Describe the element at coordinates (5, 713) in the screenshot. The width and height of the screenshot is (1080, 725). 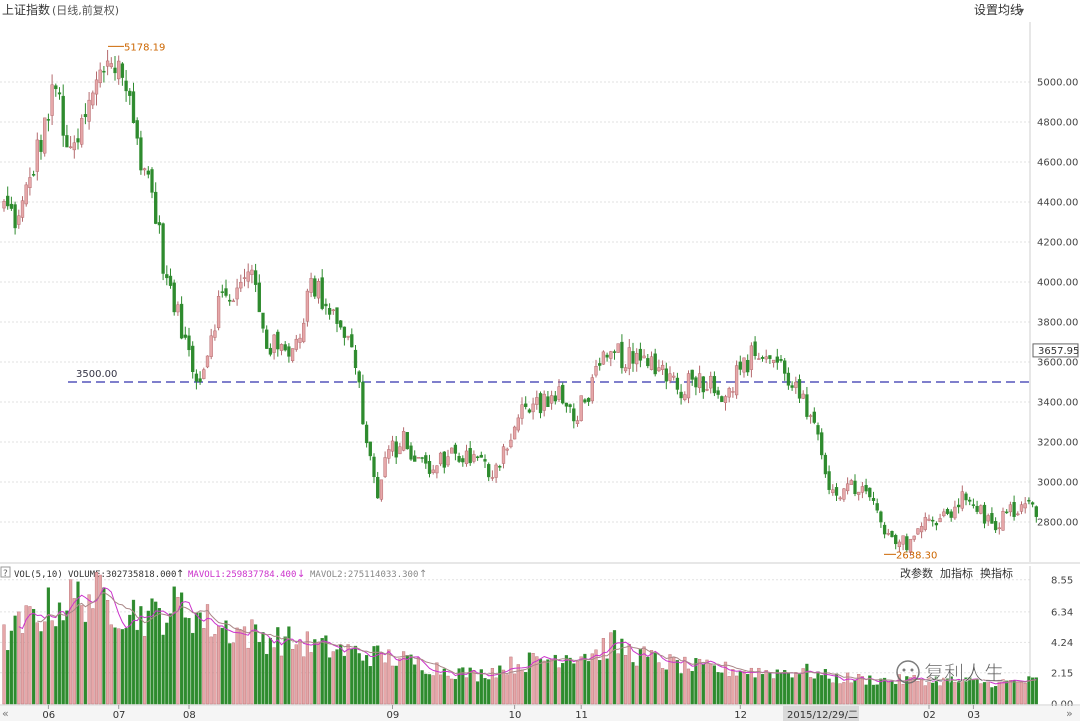
I see `scroll-left-button: «` at that location.